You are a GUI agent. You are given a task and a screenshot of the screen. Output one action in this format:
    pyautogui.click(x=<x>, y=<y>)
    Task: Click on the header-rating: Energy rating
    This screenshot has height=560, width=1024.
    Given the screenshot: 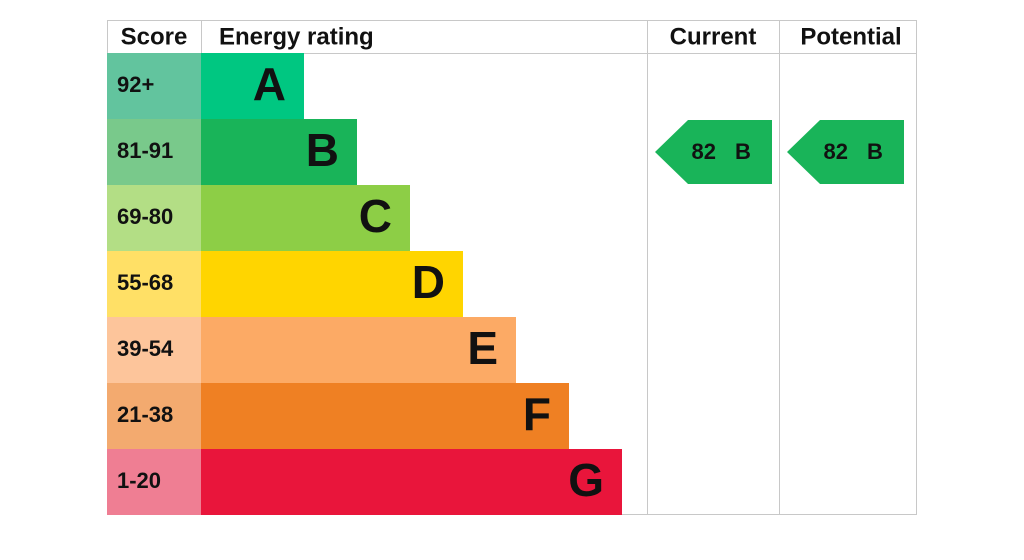 What is the action you would take?
    pyautogui.click(x=296, y=36)
    